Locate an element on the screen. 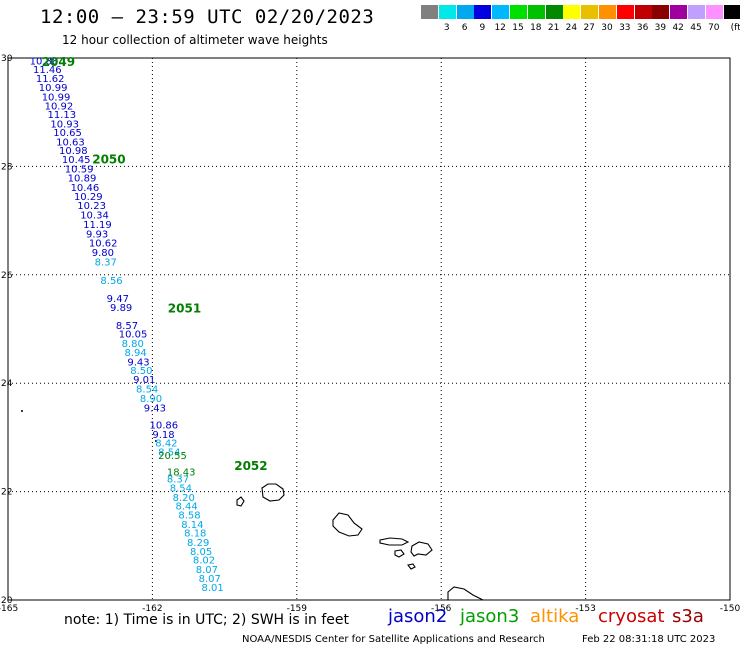  wave-height-label: 8.05 is located at coordinates (201, 552).